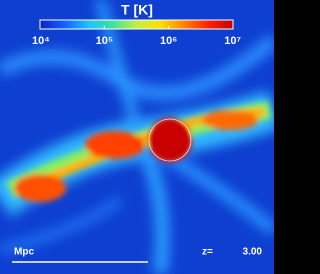  I want to click on colorbar: T [K] 10⁴ 10⁵ 10⁶ 10⁷, so click(136, 24).